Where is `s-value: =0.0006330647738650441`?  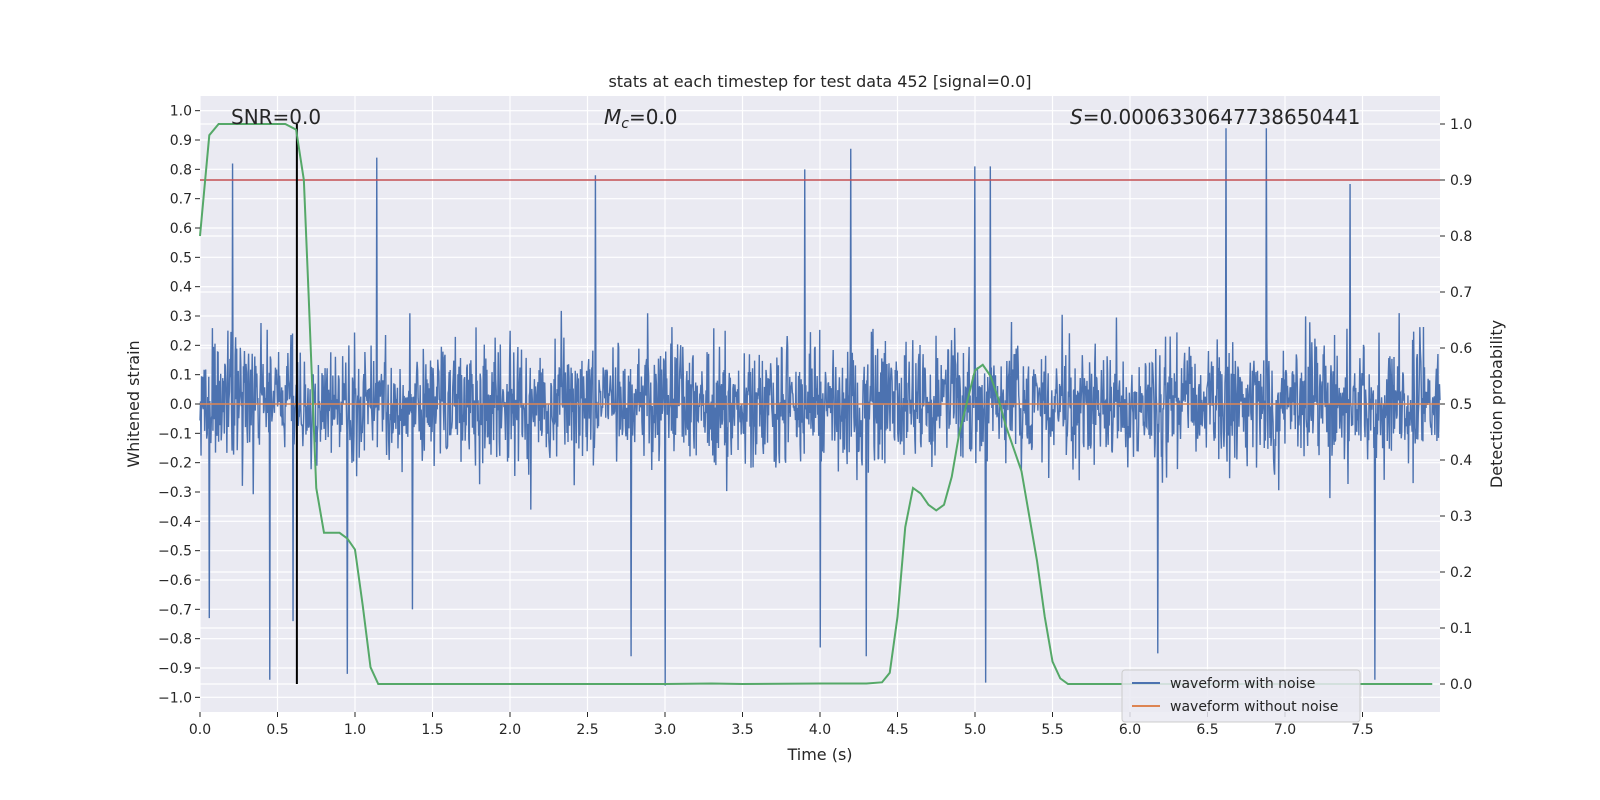
s-value: =0.0006330647738650441 is located at coordinates (1222, 117).